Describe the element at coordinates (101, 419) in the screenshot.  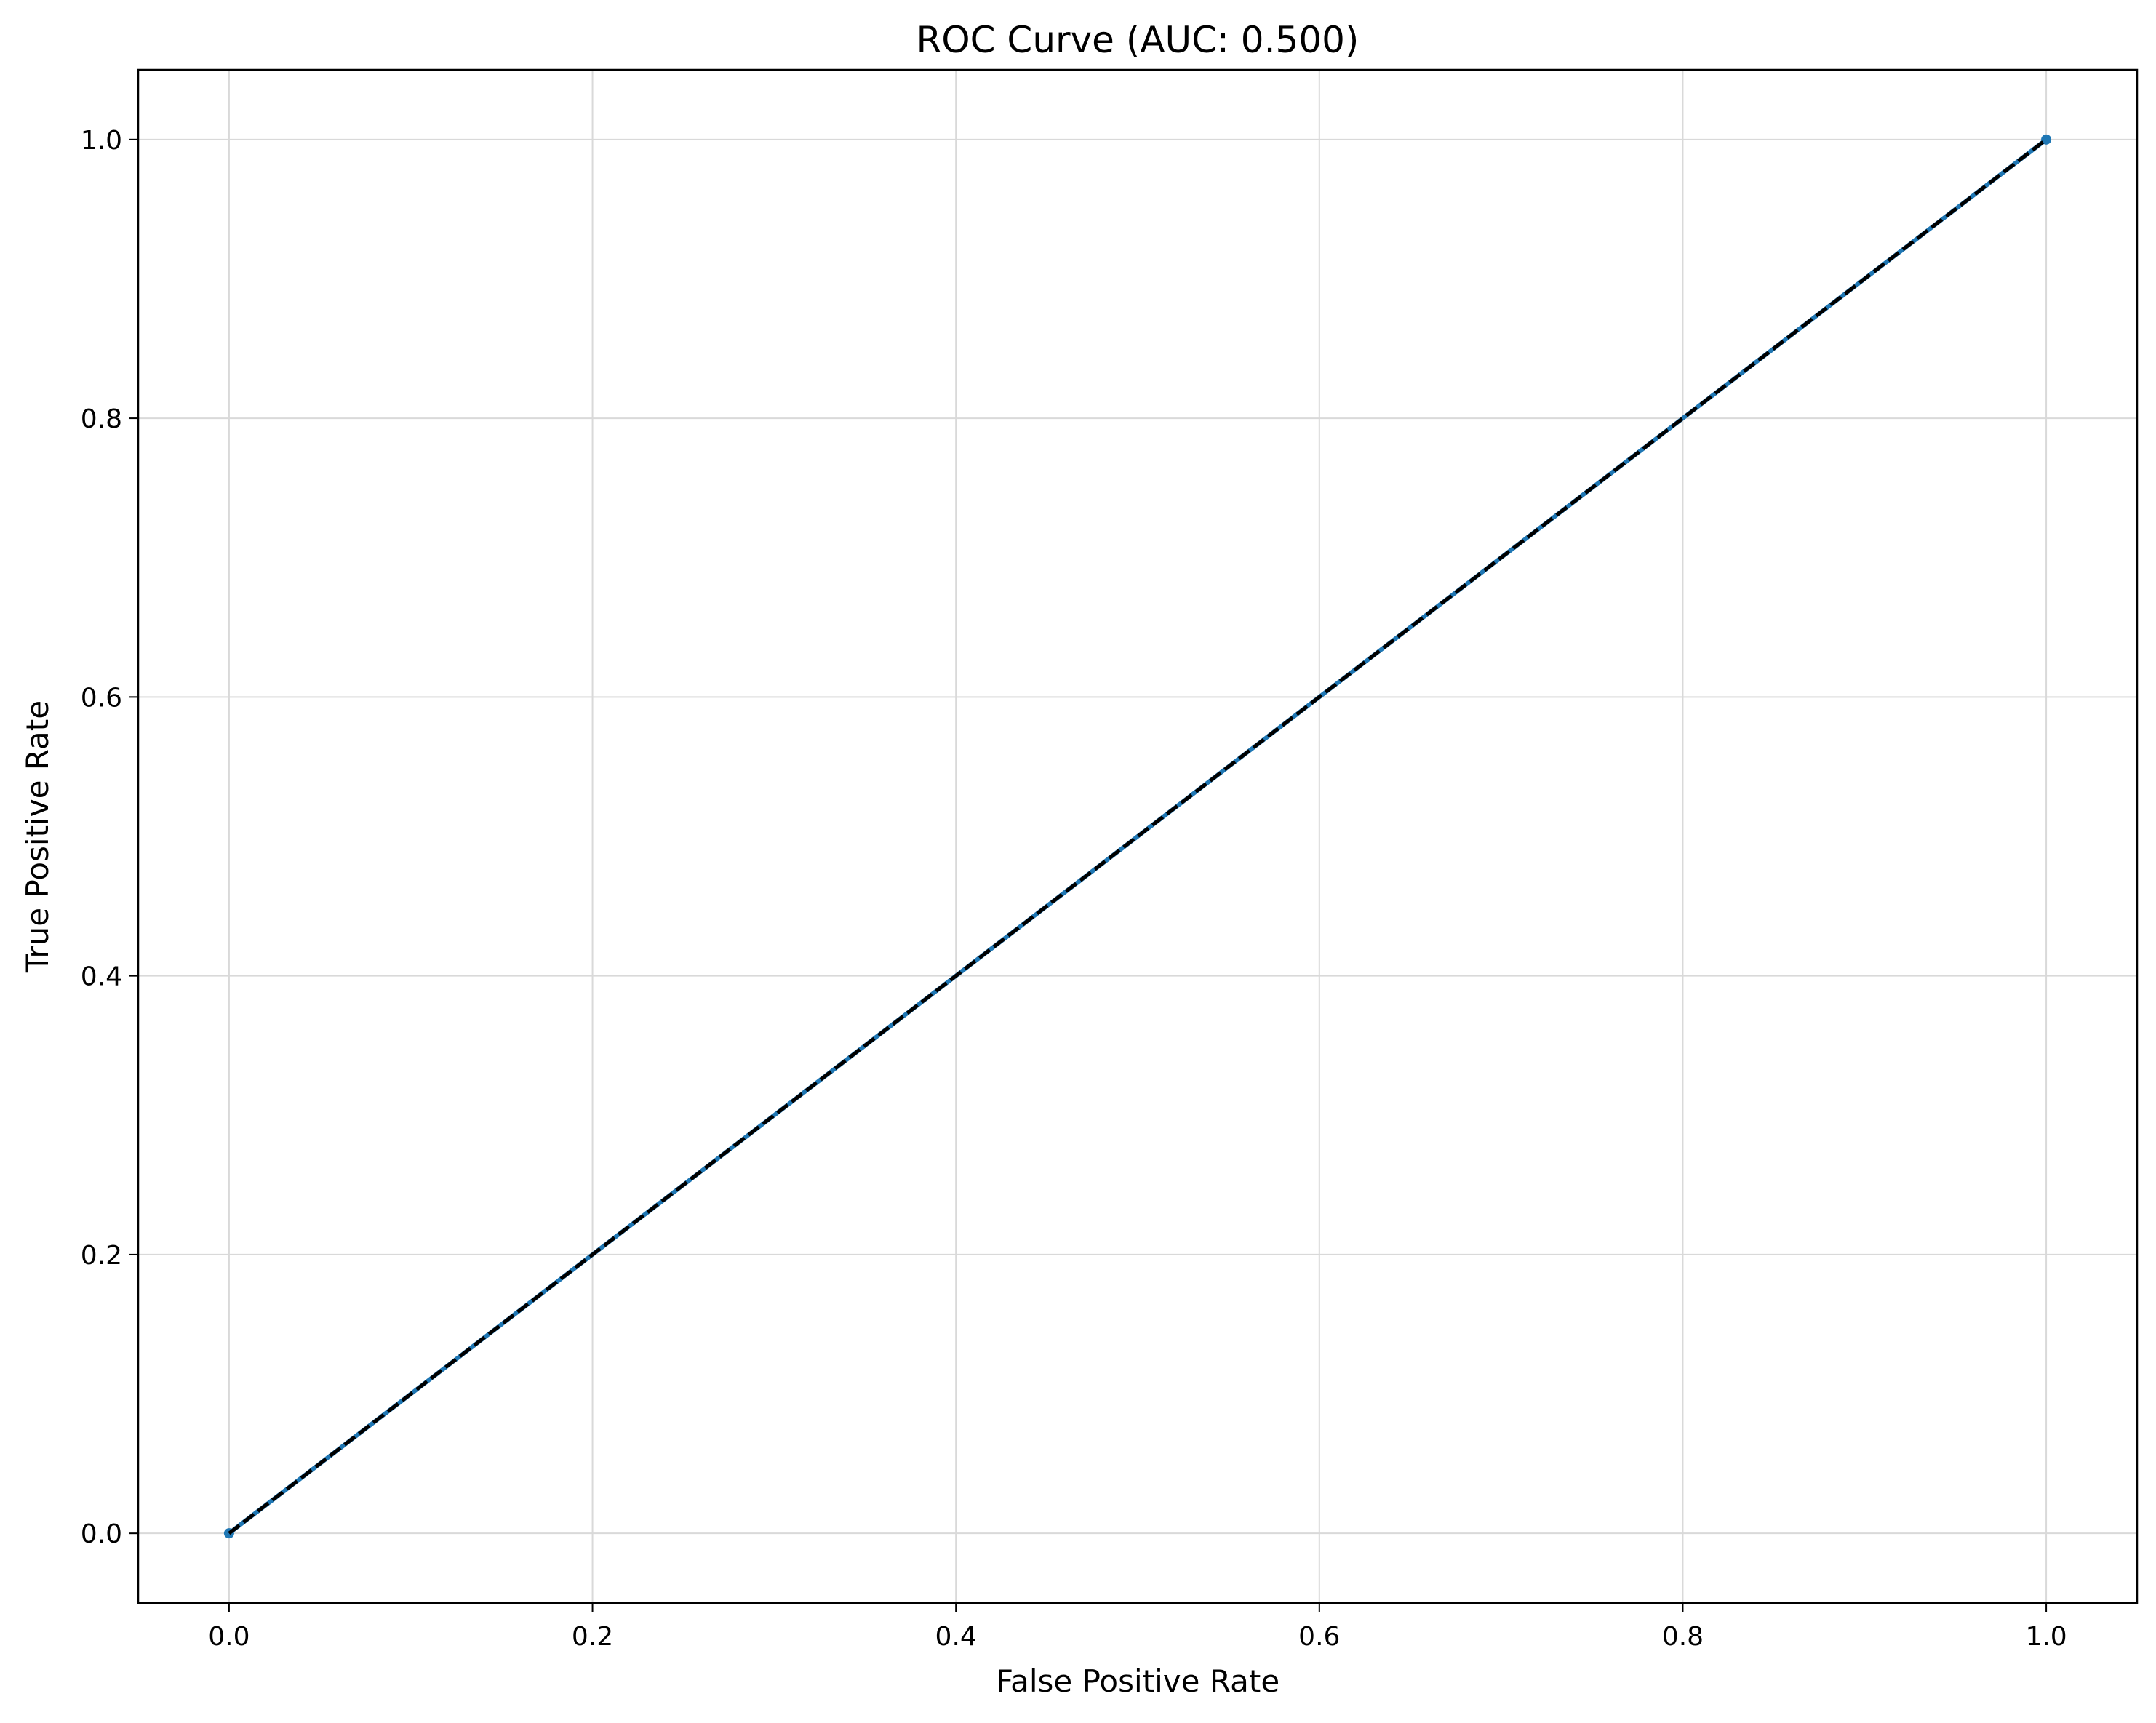
I see `y-tick-label: 0.8` at that location.